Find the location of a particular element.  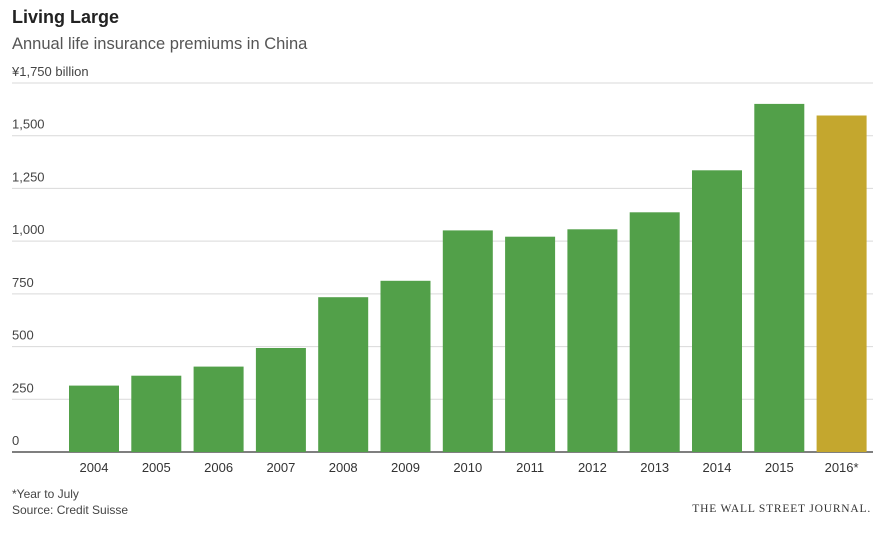

chart-subtitle: Annual life insurance premiums in China is located at coordinates (160, 44).